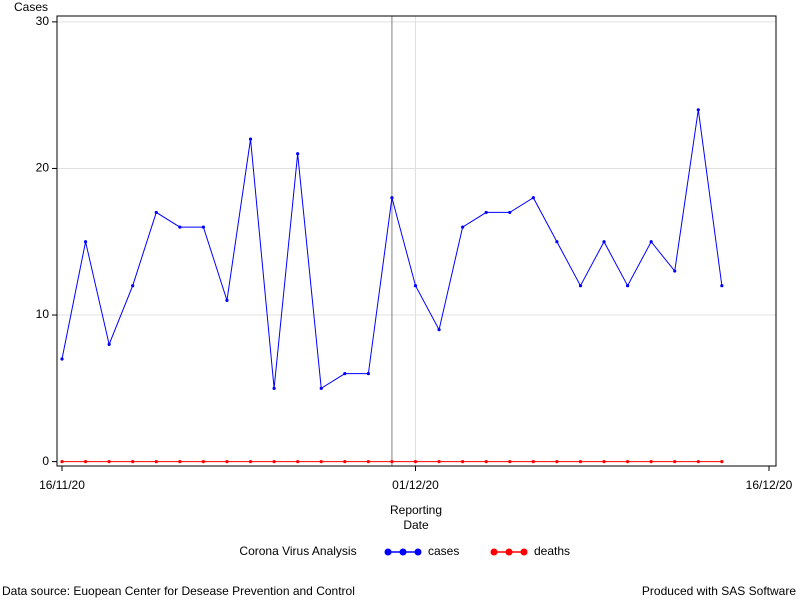 This screenshot has height=600, width=800. What do you see at coordinates (719, 591) in the screenshot?
I see `footnote: Produced with SAS Software` at bounding box center [719, 591].